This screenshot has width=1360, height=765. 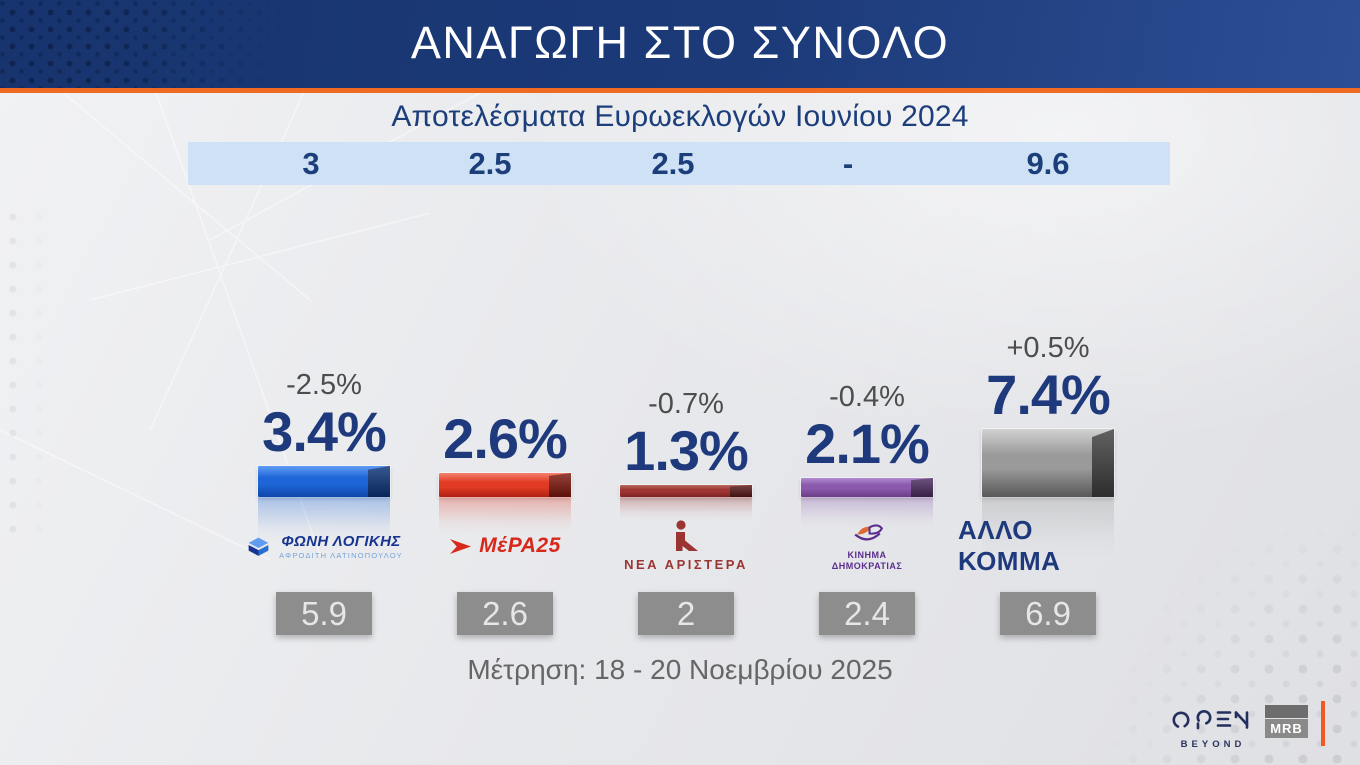 What do you see at coordinates (1048, 394) in the screenshot?
I see `party-value: 7.4%` at bounding box center [1048, 394].